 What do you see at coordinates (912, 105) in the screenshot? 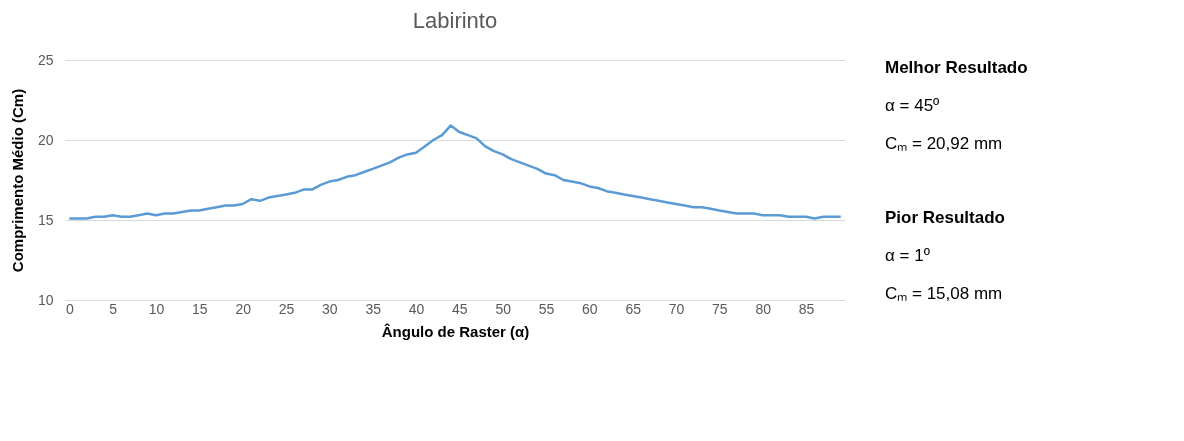
I see `text: α = 45º` at bounding box center [912, 105].